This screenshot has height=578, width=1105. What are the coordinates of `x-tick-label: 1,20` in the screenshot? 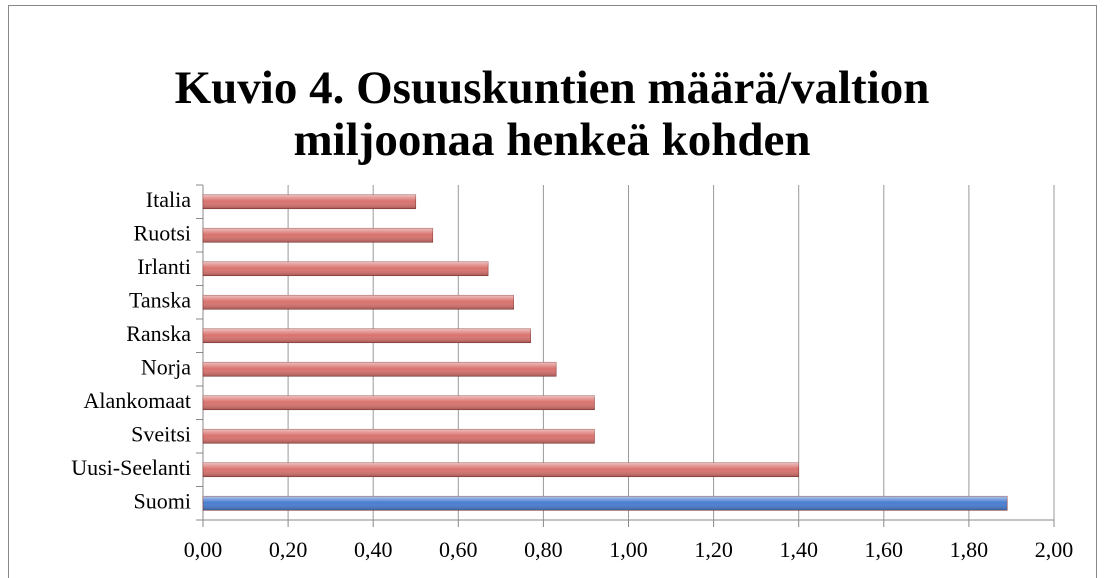 It's located at (713, 549).